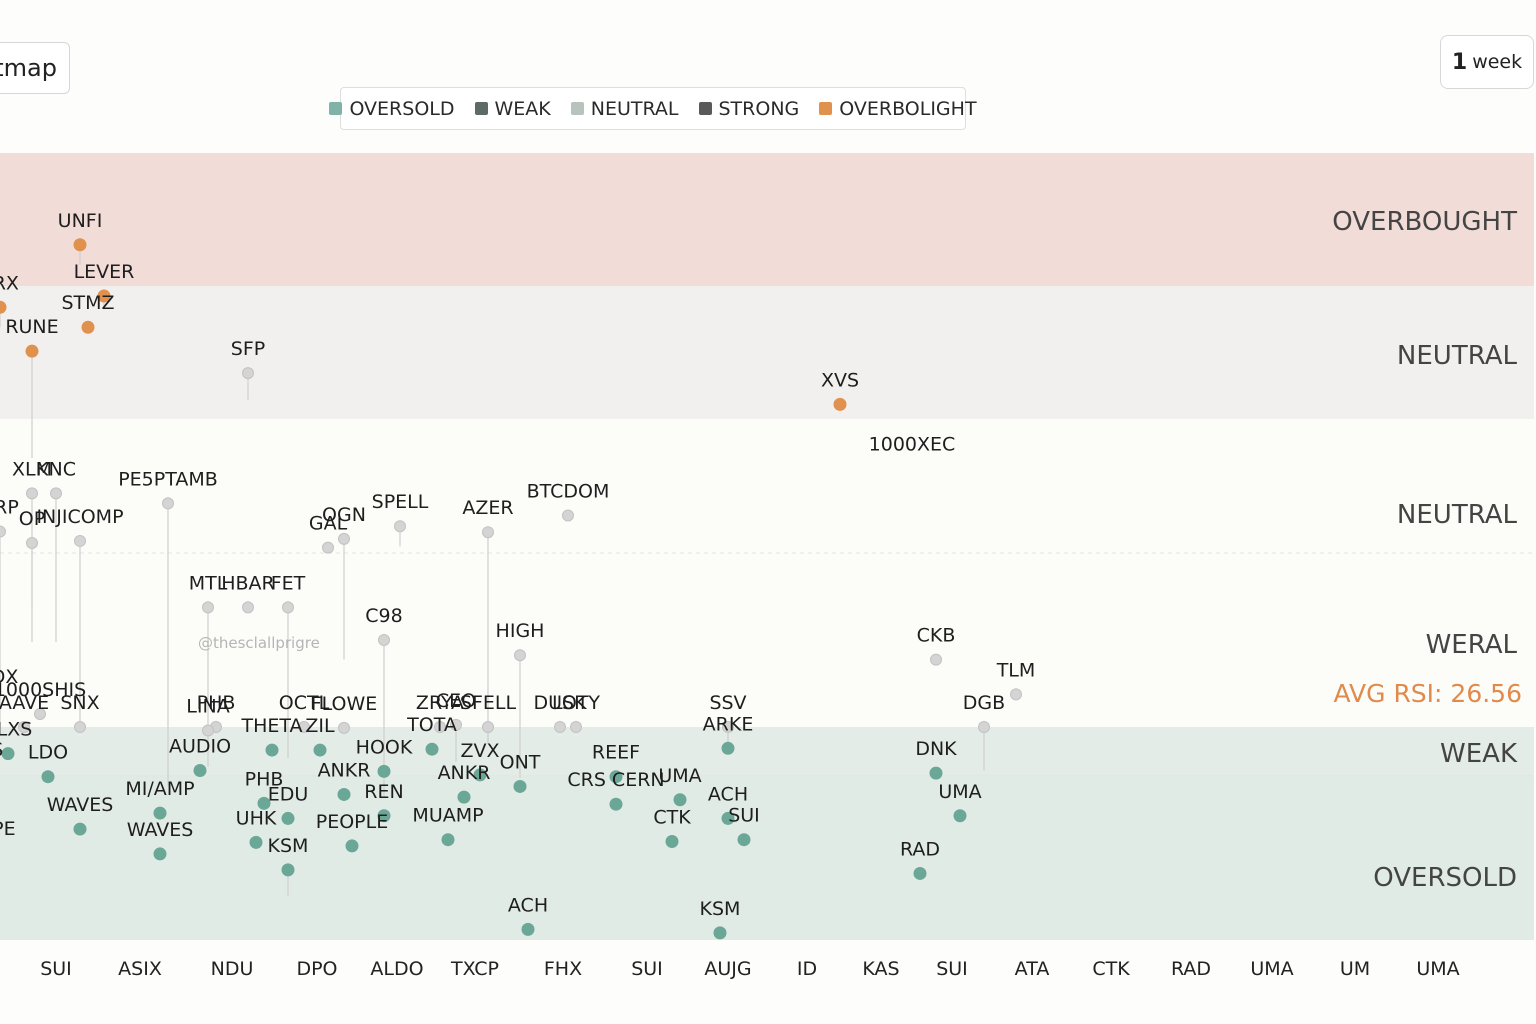  Describe the element at coordinates (748, 109) in the screenshot. I see `legend-item-strong: STRONG` at that location.